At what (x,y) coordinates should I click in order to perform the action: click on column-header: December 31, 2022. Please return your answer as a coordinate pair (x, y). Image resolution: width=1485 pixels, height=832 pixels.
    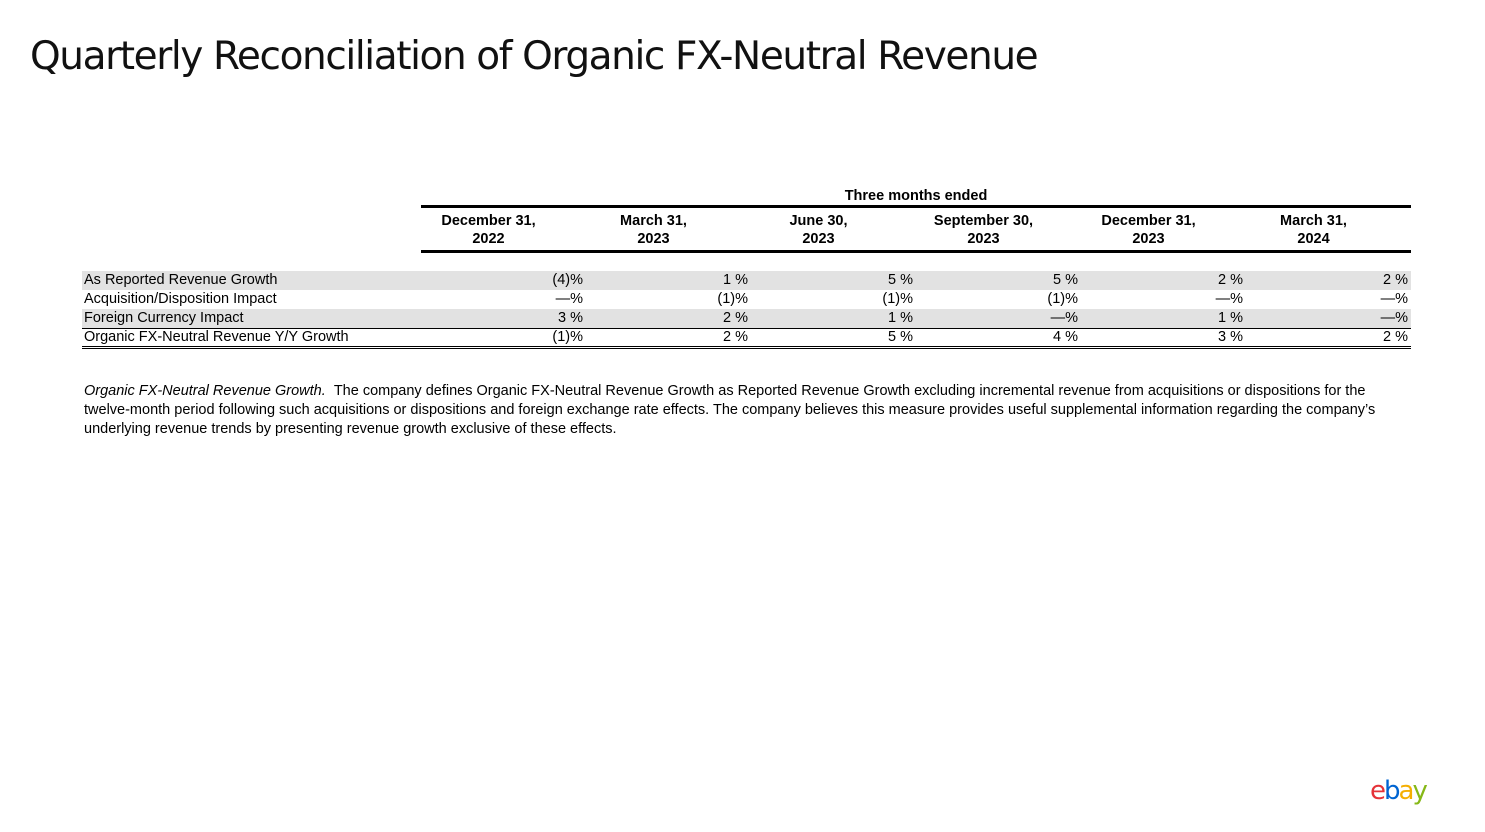
    Looking at the image, I should click on (503, 229).